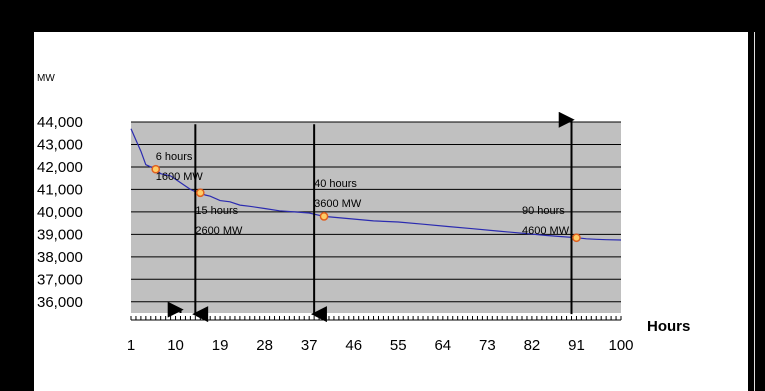 This screenshot has width=765, height=391. I want to click on y-tick-label: 42,000, so click(60, 167).